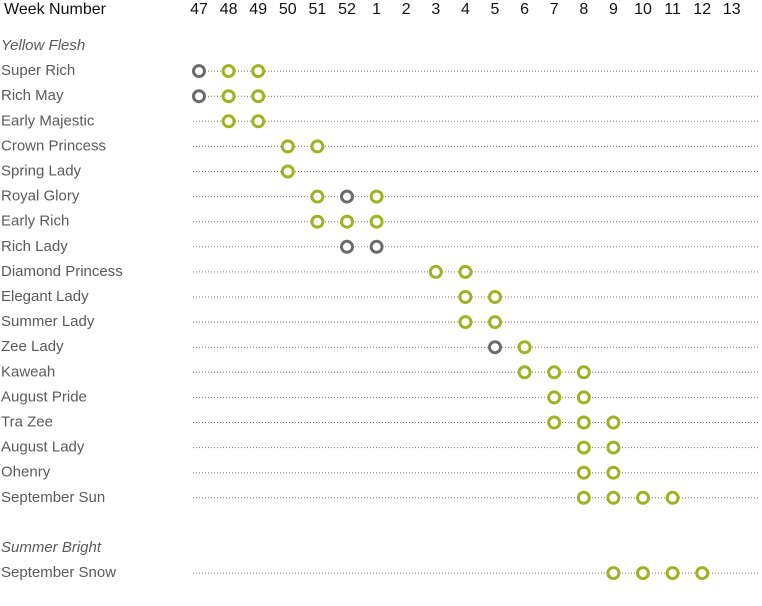 The image size is (762, 606). What do you see at coordinates (55, 9) in the screenshot?
I see `header-label: Week Number` at bounding box center [55, 9].